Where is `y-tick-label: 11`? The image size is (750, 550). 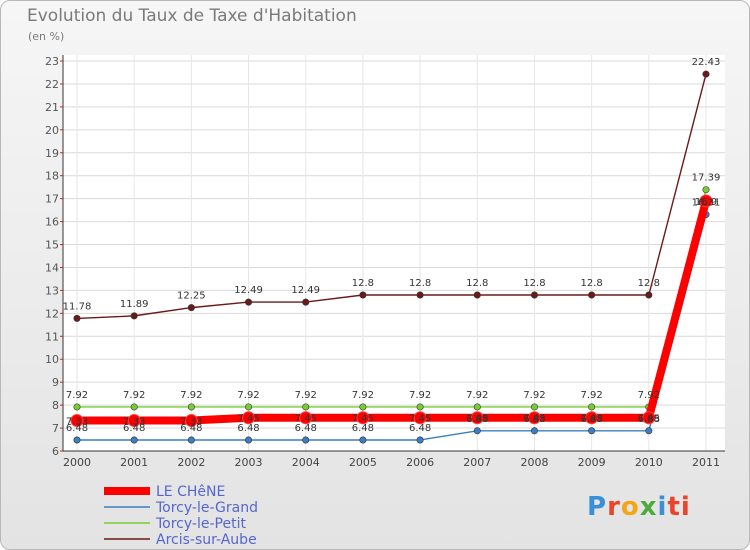 y-tick-label: 11 is located at coordinates (52, 336).